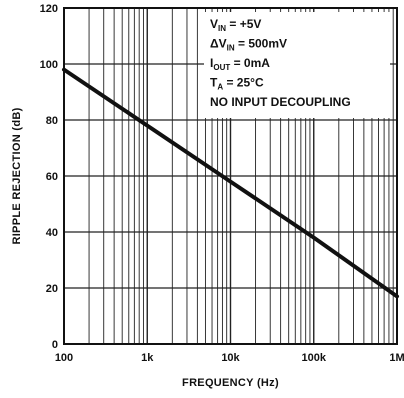  Describe the element at coordinates (147, 358) in the screenshot. I see `x-tick-label: 1k` at that location.